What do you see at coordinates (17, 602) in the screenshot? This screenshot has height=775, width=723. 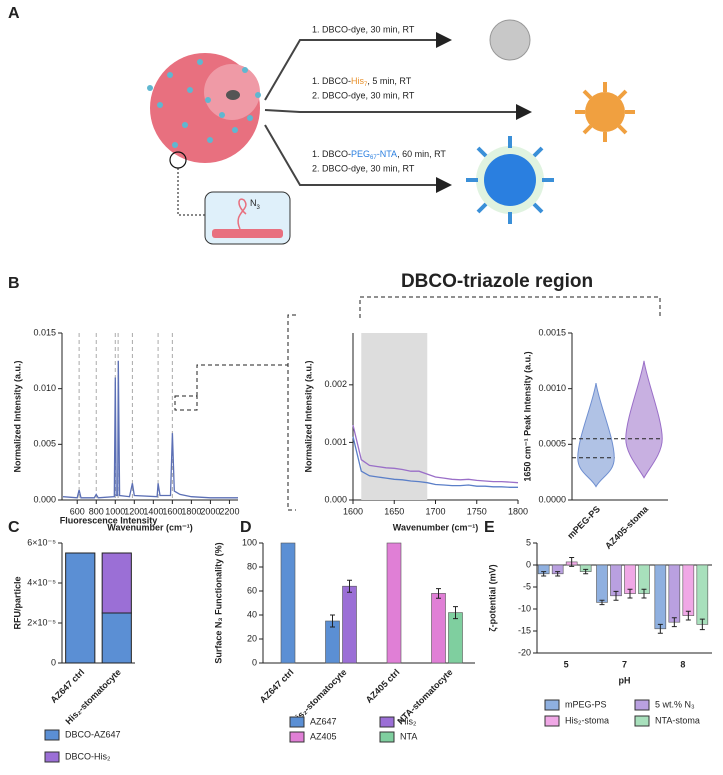 I see `y-axis-label: RFU/particle` at bounding box center [17, 602].